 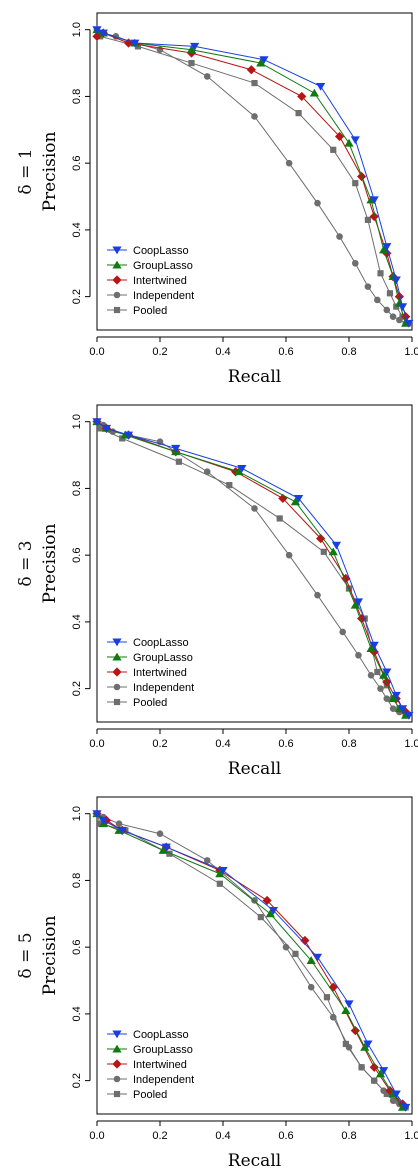 I want to click on x-tick-label: 0.0, so click(x=96, y=744).